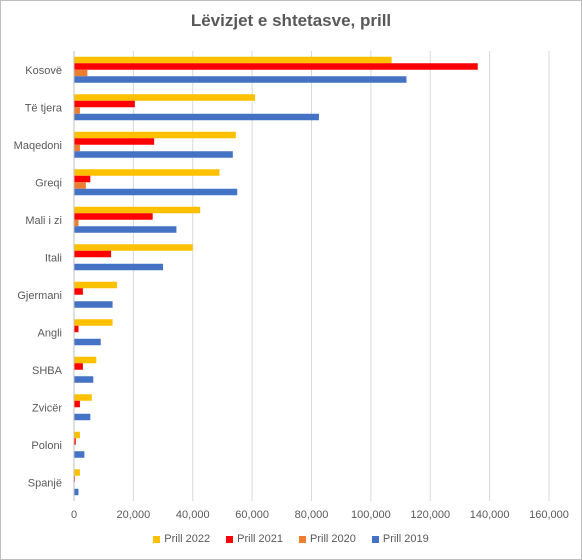 This screenshot has height=560, width=582. What do you see at coordinates (371, 515) in the screenshot?
I see `x-tick-label: 100,000` at bounding box center [371, 515].